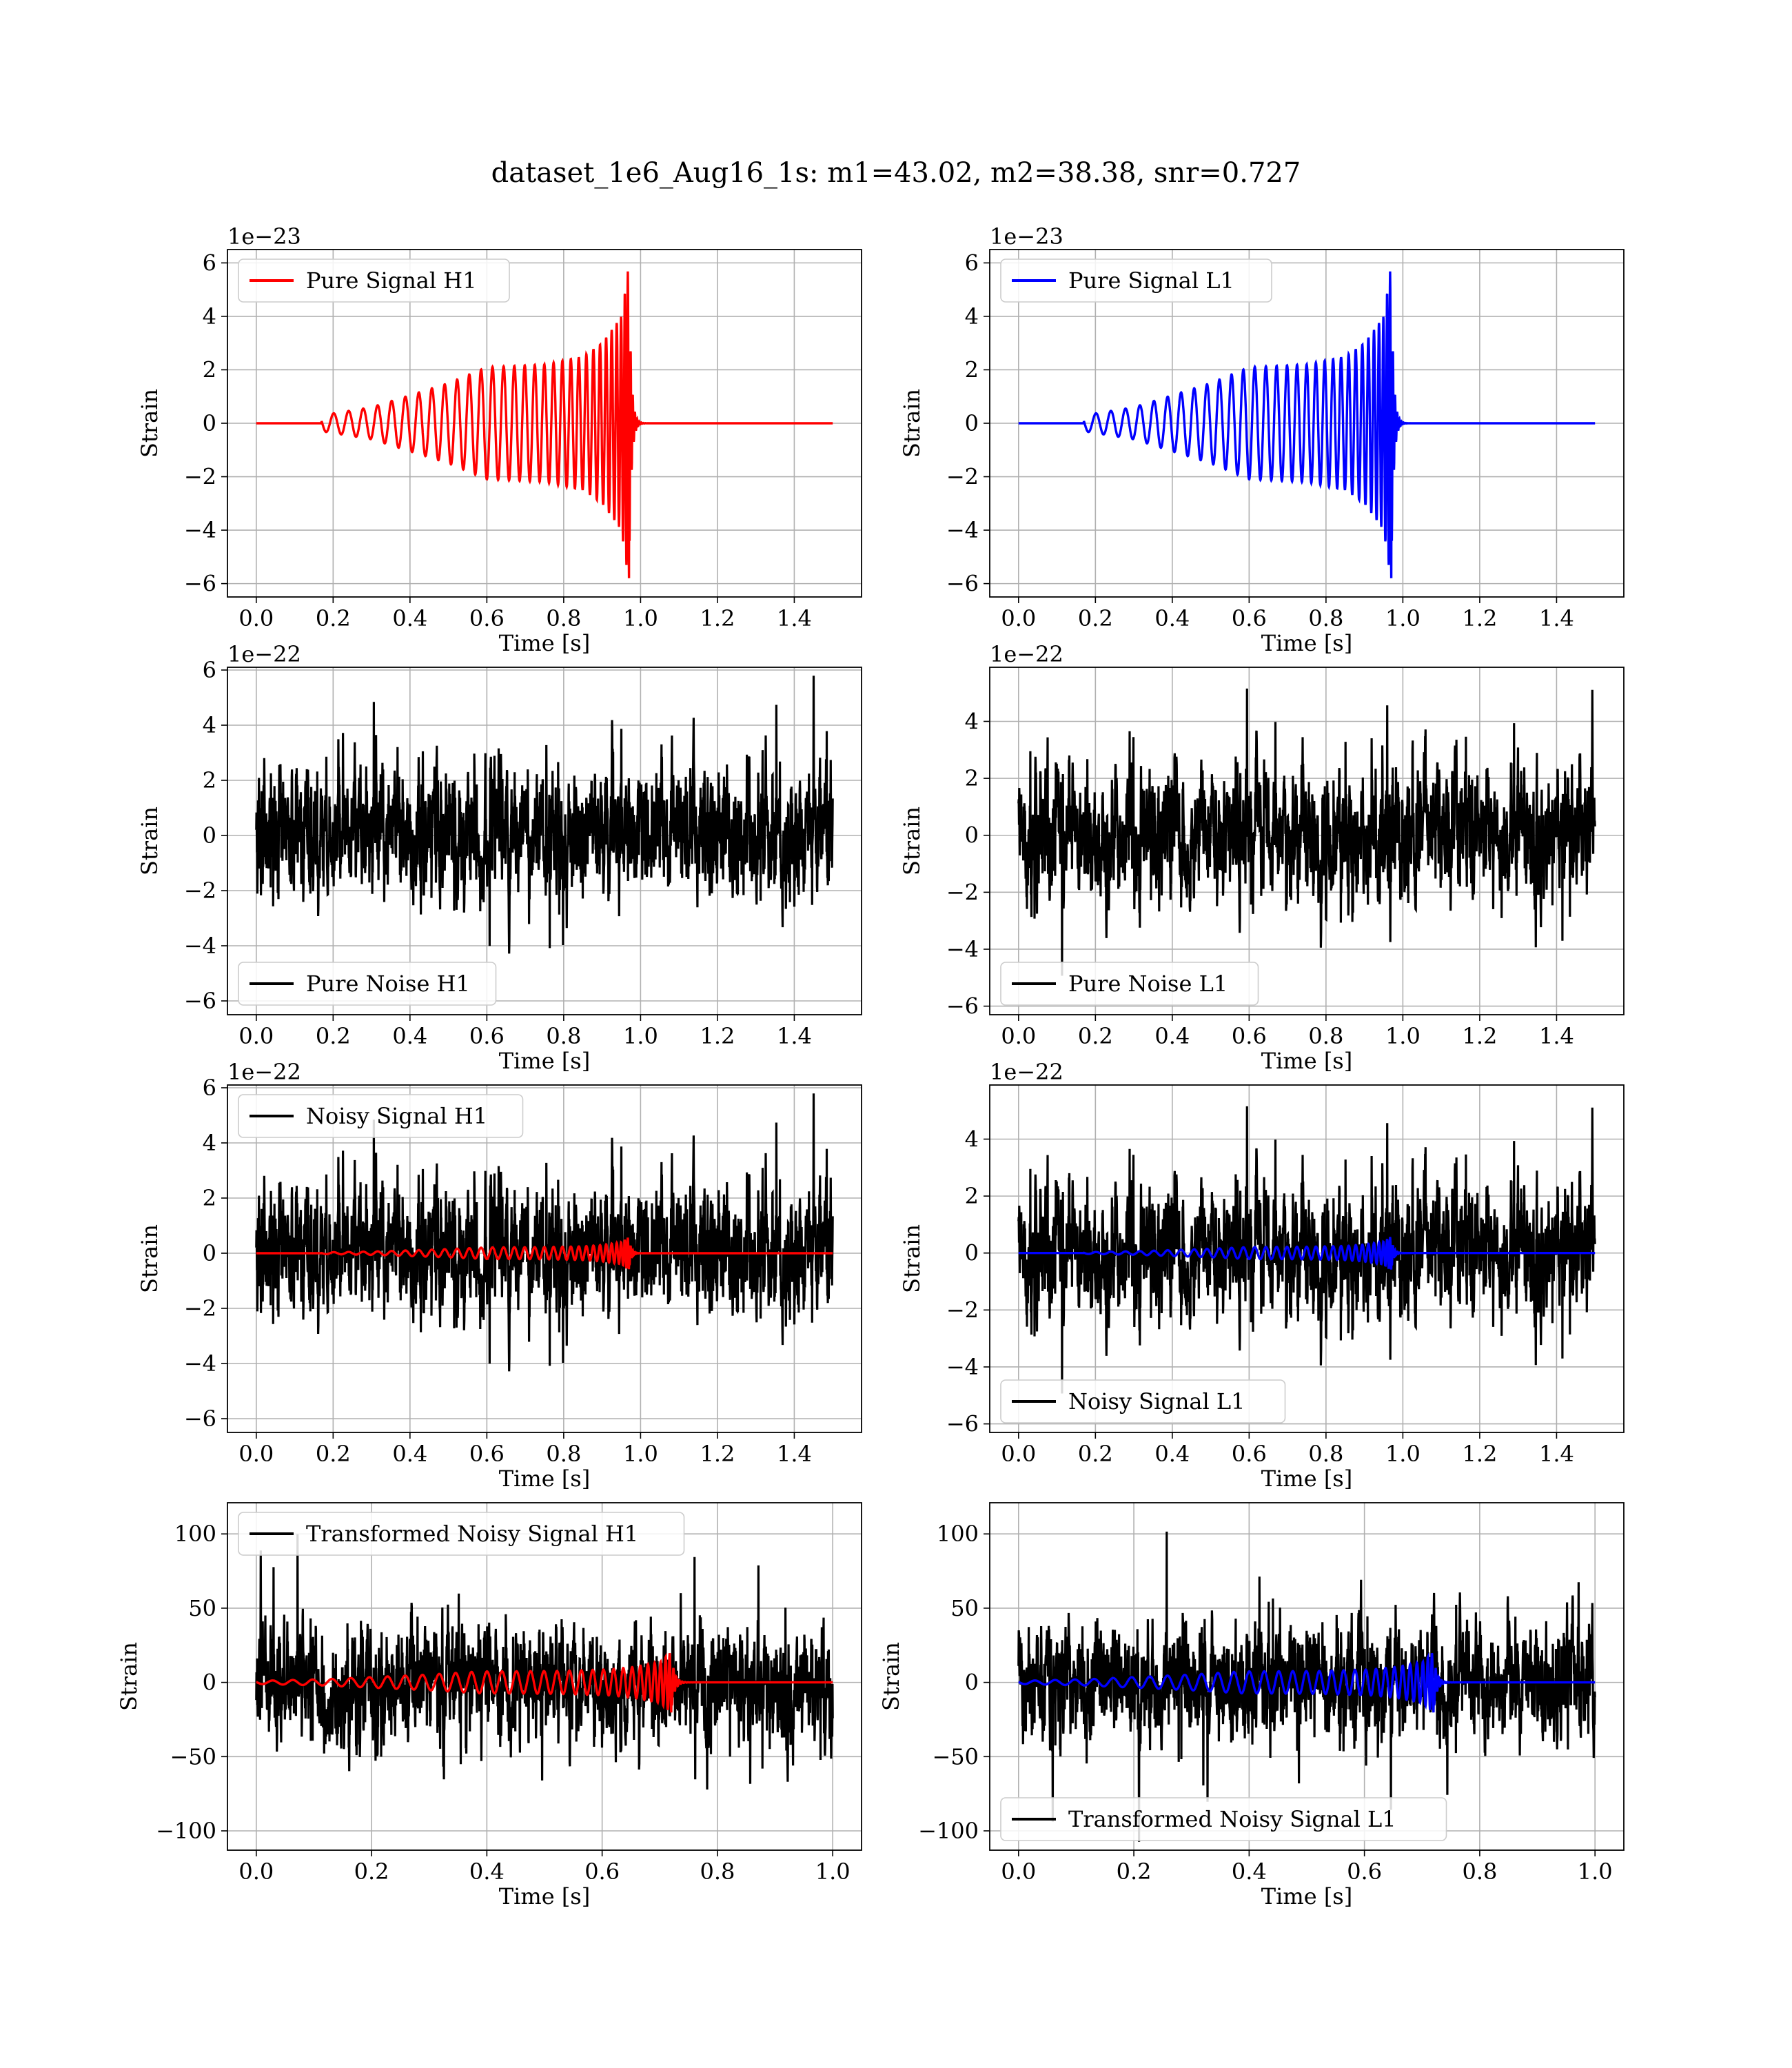 The height and width of the screenshot is (2068, 1792). Describe the element at coordinates (962, 584) in the screenshot. I see `y-tick-label: −6` at that location.